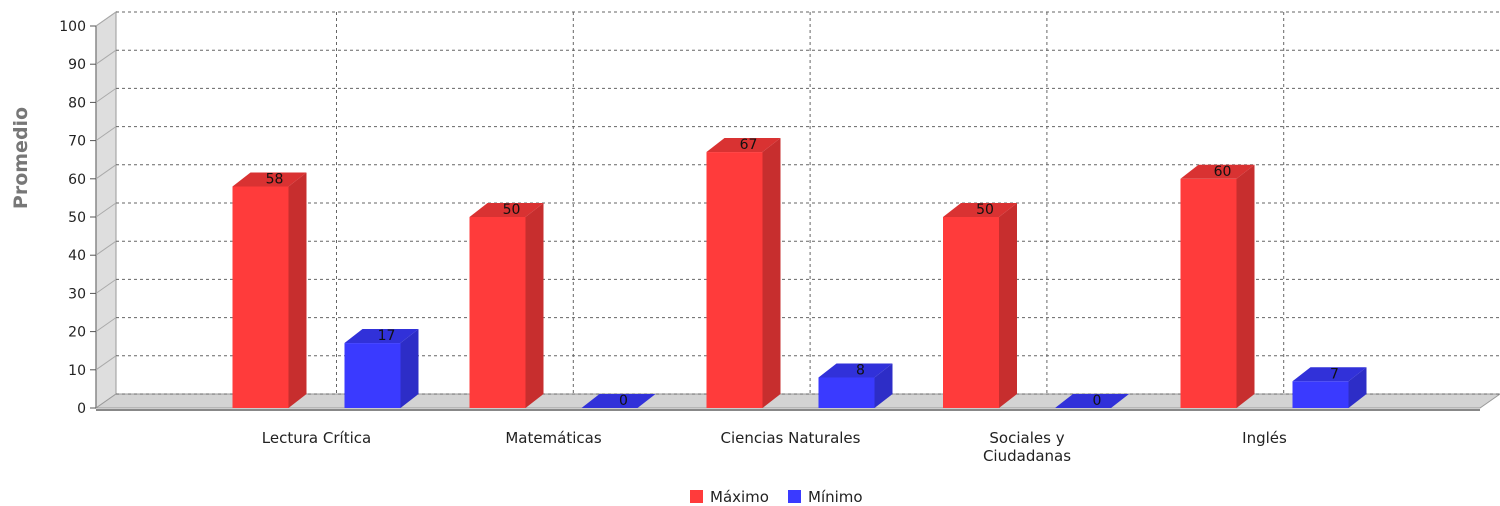  I want to click on bar-minimo: 8, so click(855, 385).